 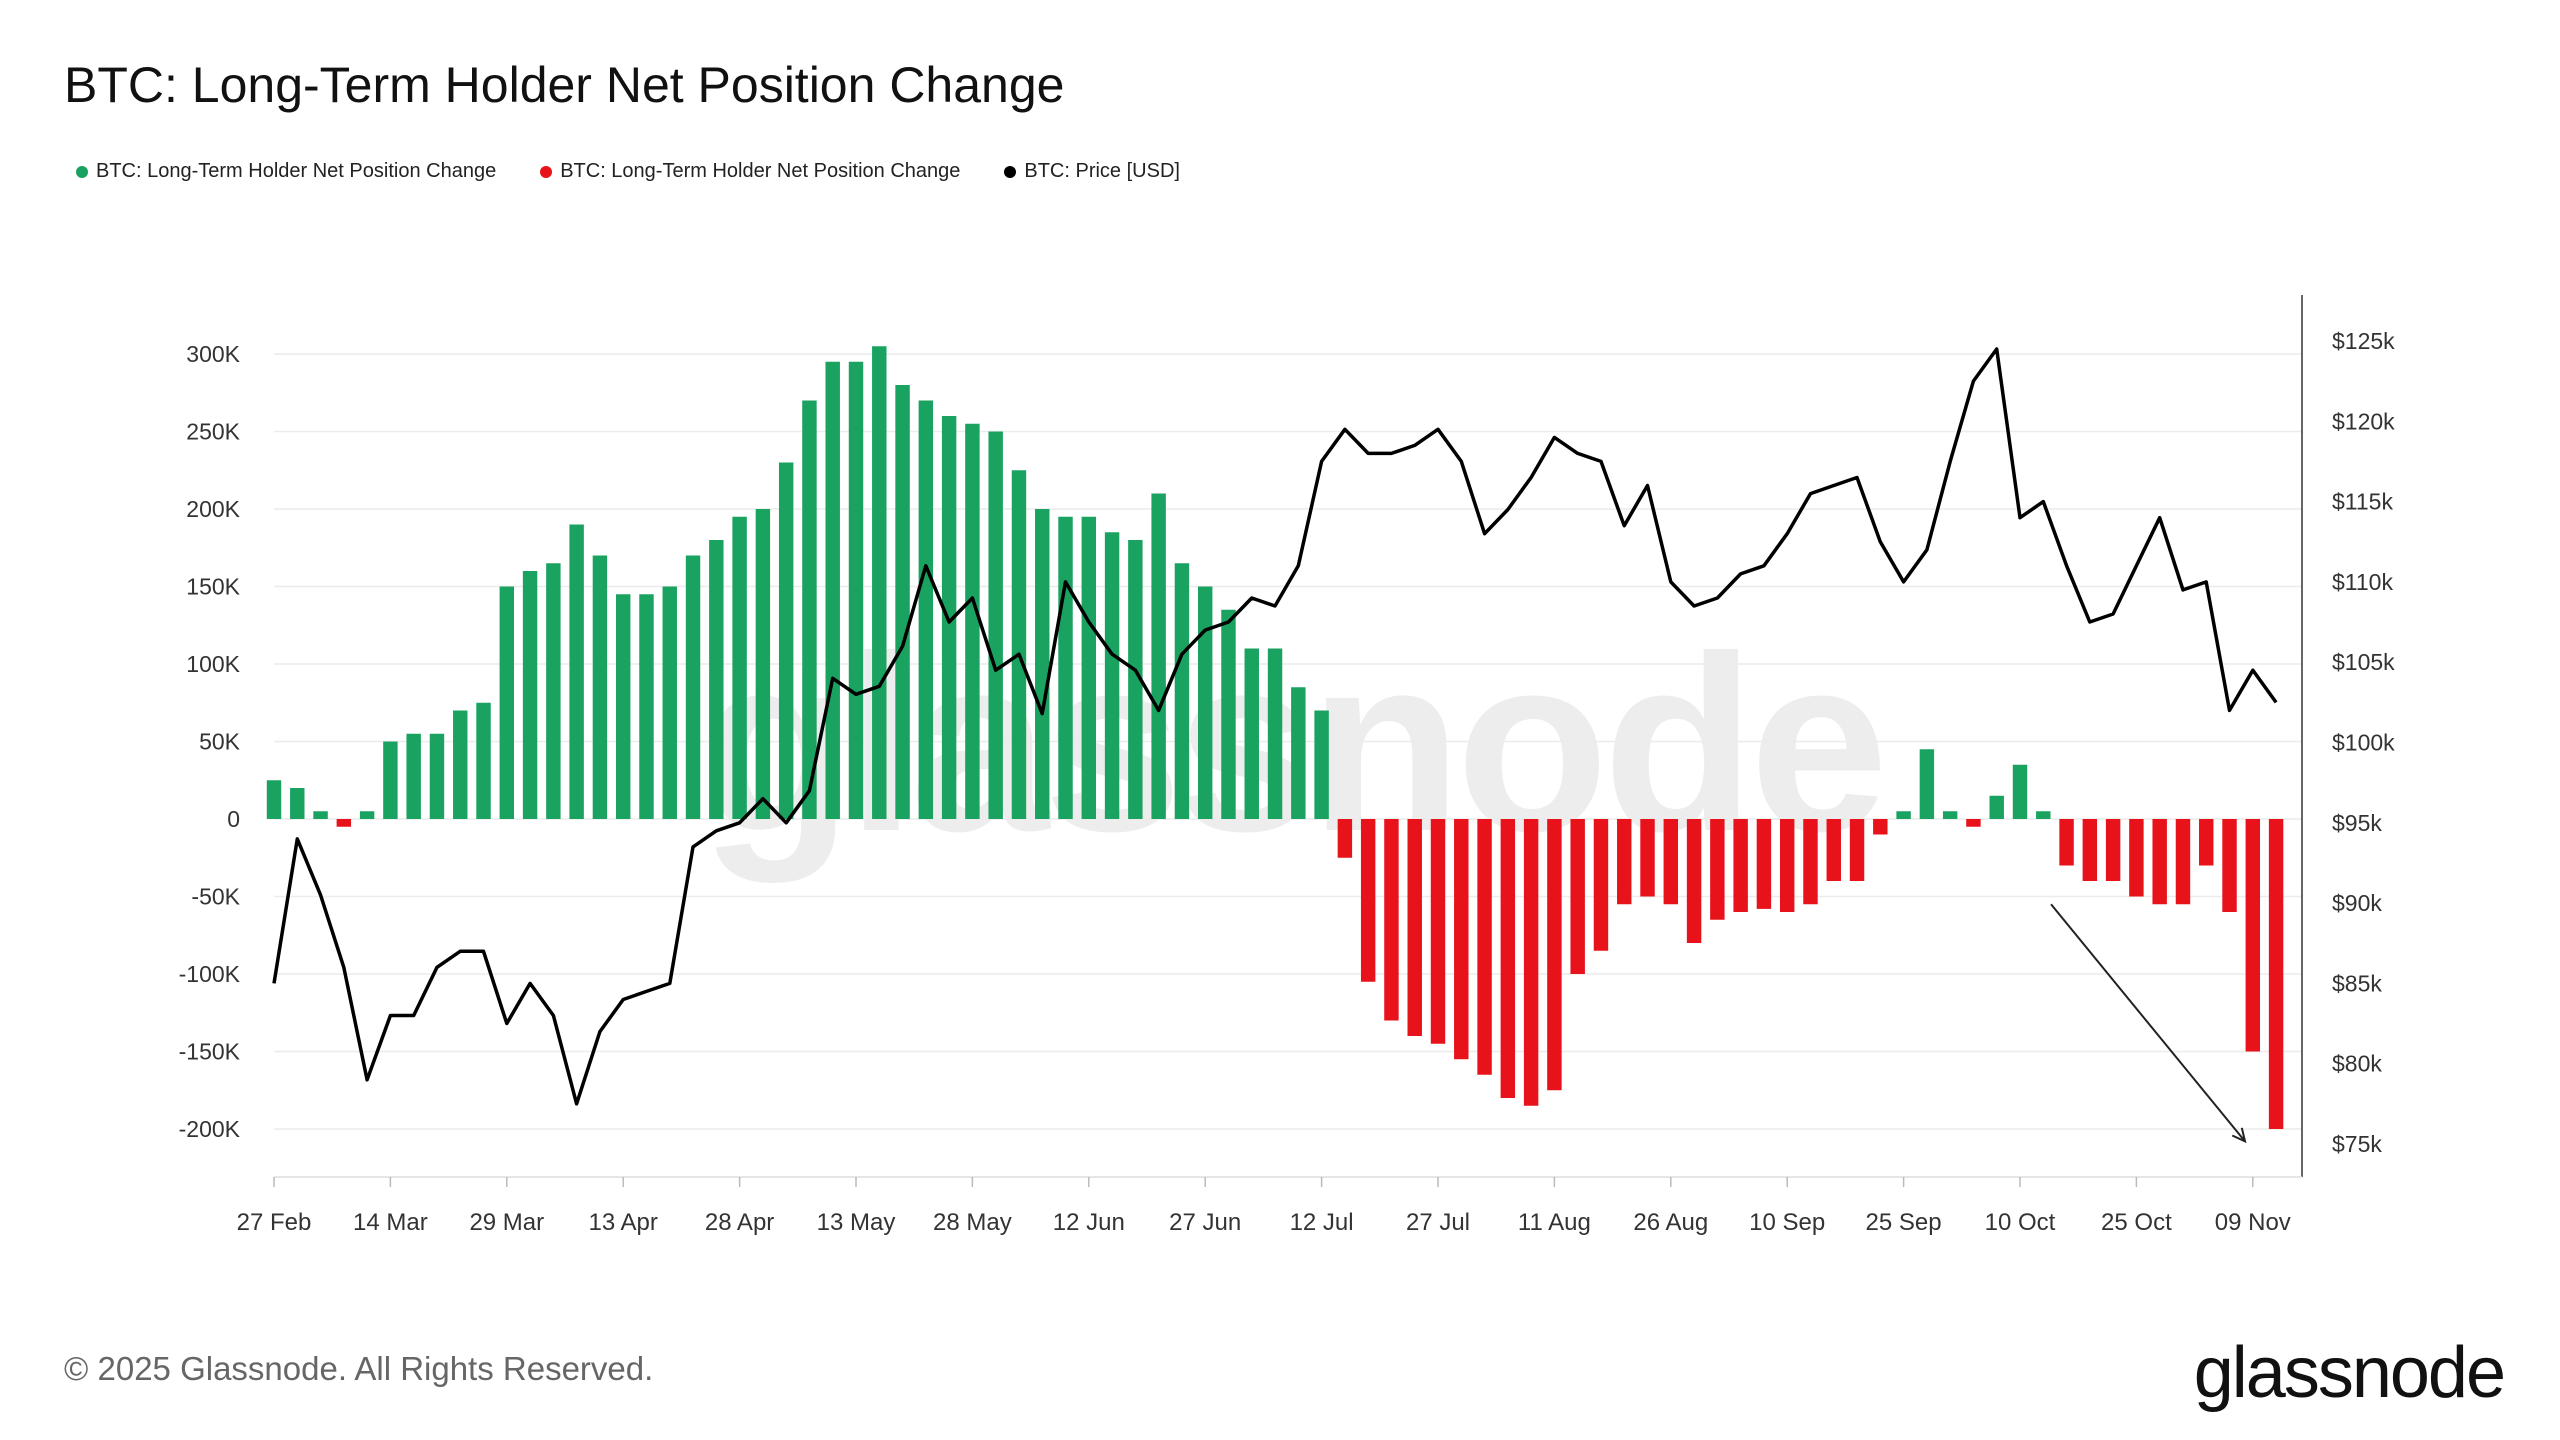 I want to click on y-right-tick-label: $120k, so click(x=2363, y=421).